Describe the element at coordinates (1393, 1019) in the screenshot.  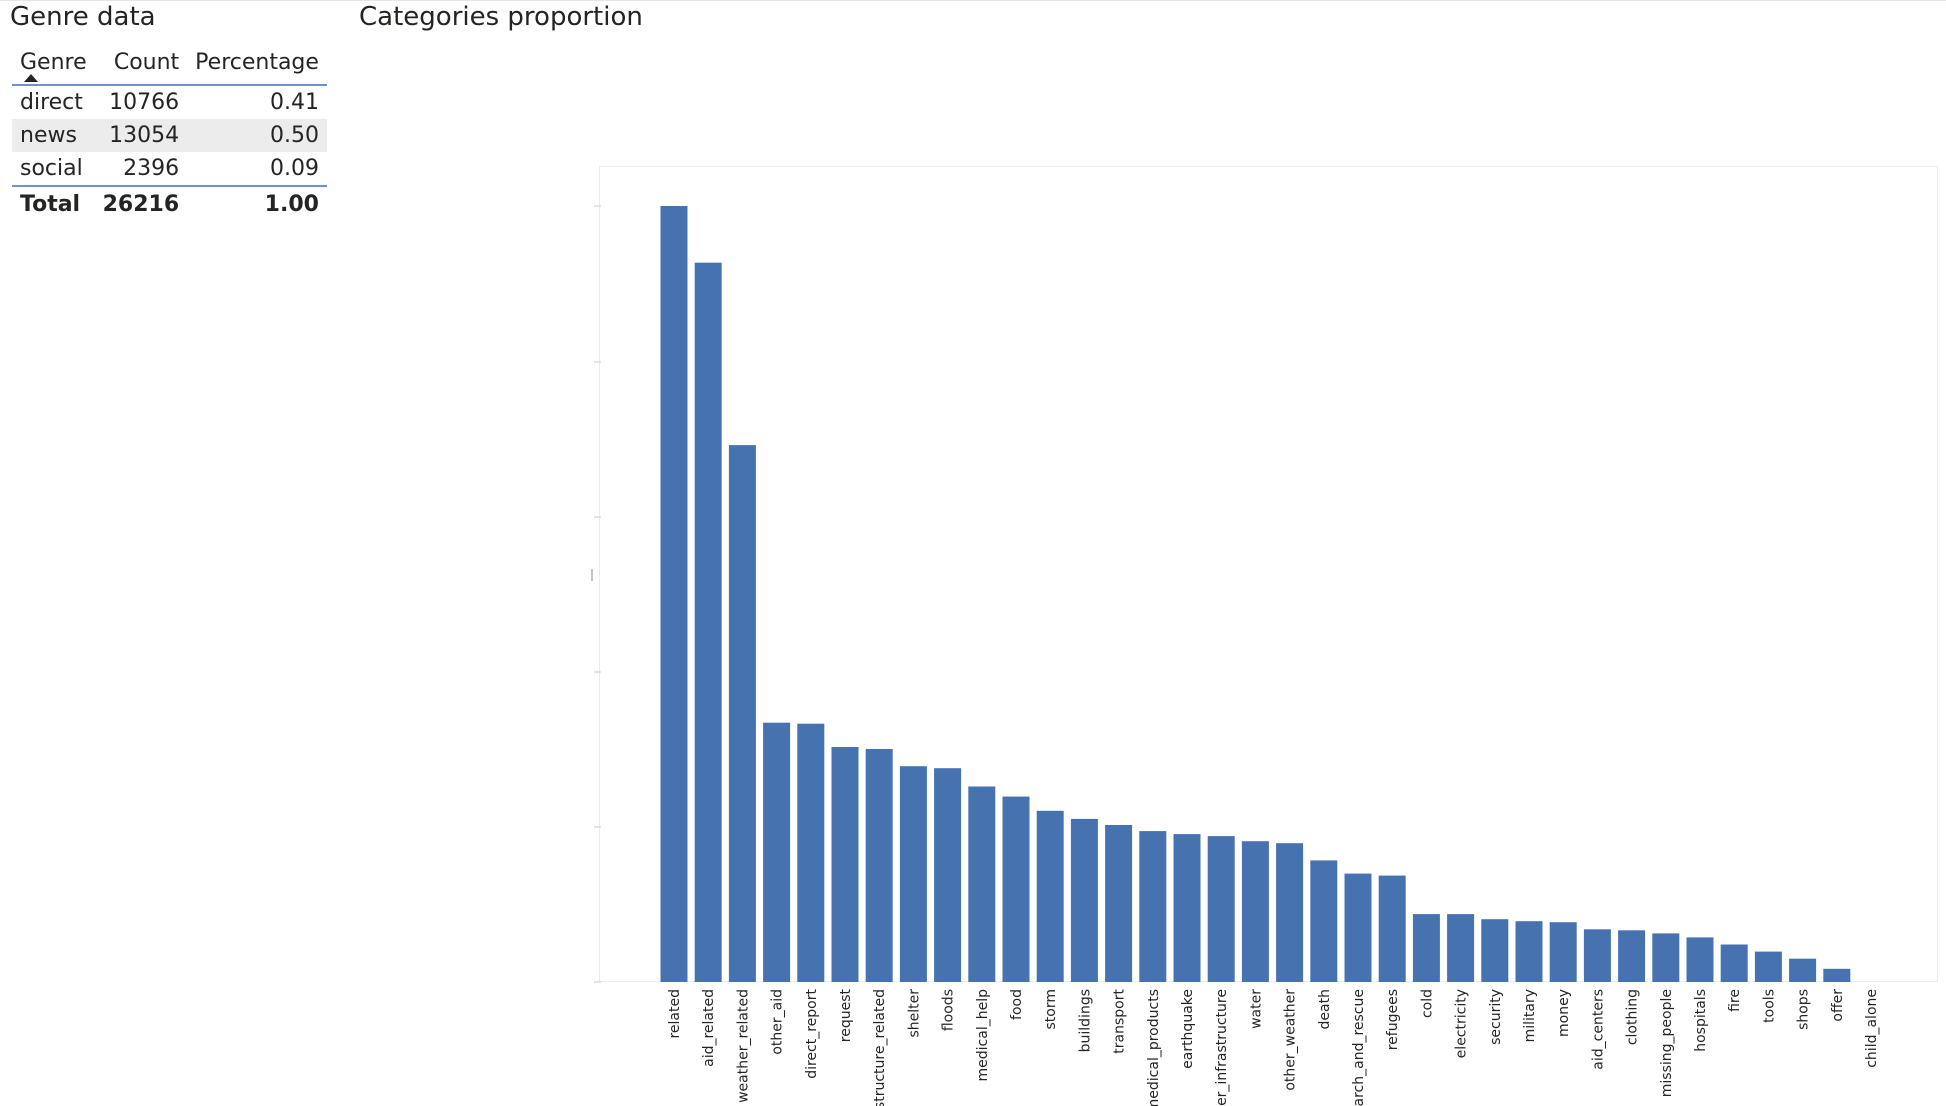
I see `x-tick-label: refugees` at that location.